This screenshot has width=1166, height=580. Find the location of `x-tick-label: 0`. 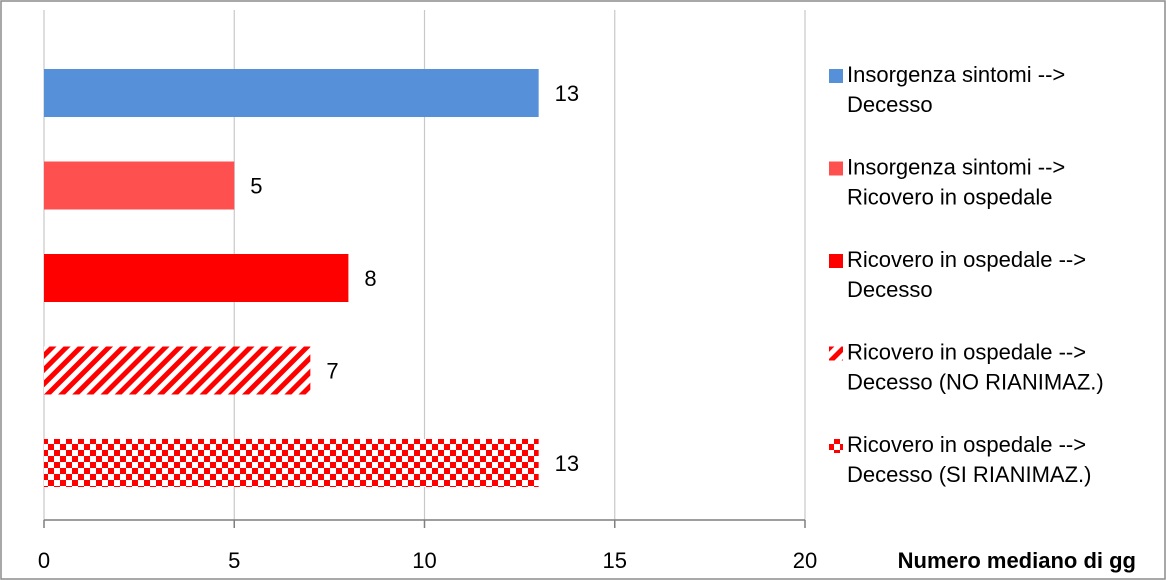

x-tick-label: 0 is located at coordinates (44, 560).